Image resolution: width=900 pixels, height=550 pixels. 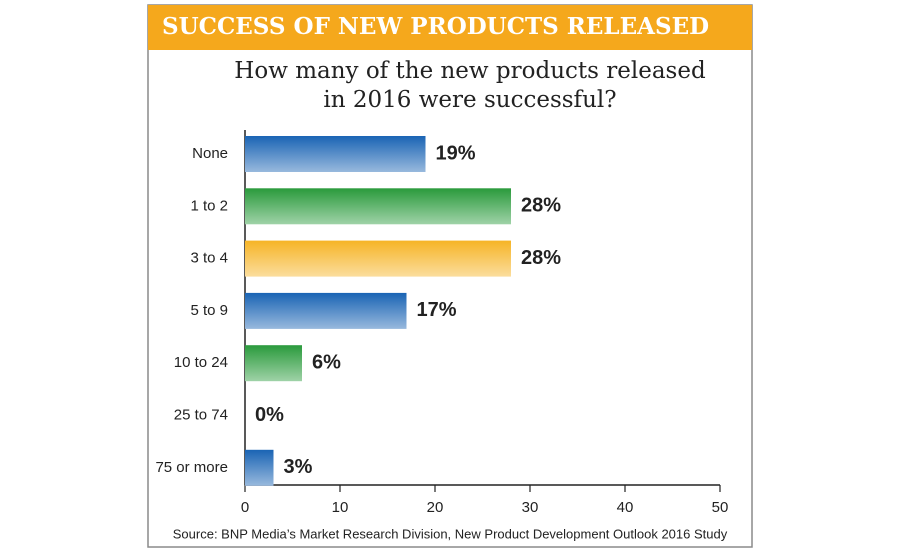 What do you see at coordinates (340, 507) in the screenshot?
I see `x-tick-label: 10` at bounding box center [340, 507].